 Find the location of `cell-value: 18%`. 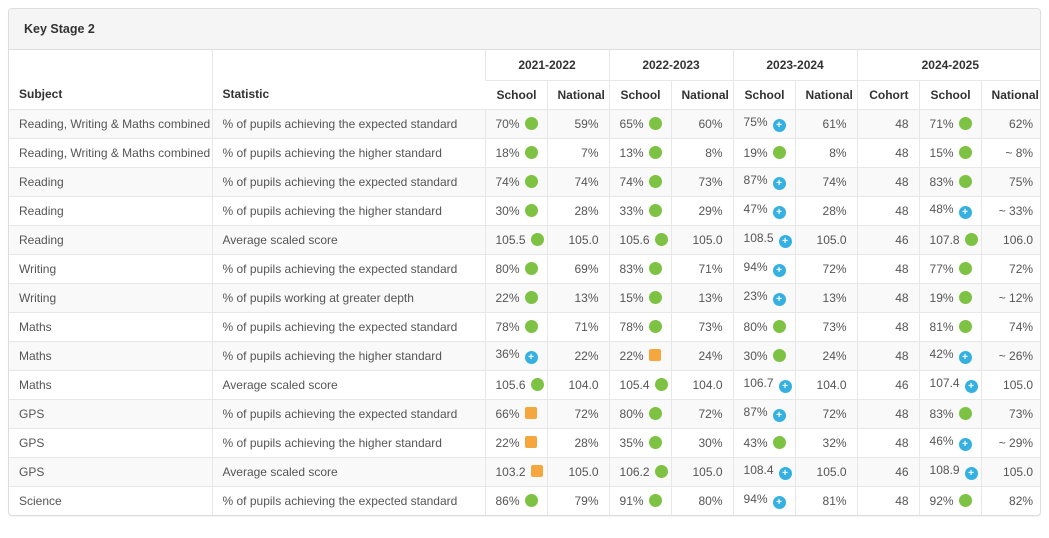

cell-value: 18% is located at coordinates (507, 152).